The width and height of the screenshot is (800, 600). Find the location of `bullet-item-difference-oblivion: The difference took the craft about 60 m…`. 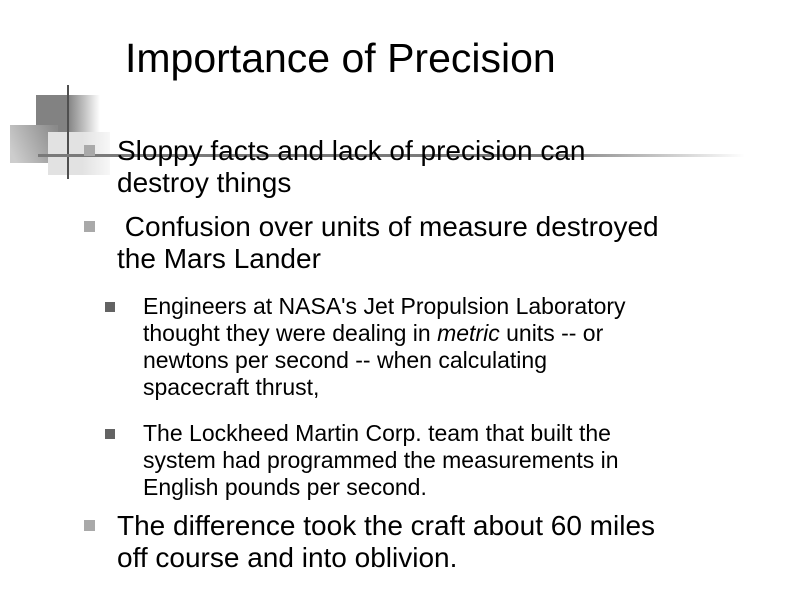

bullet-item-difference-oblivion: The difference took the craft about 60 m… is located at coordinates (369, 542).